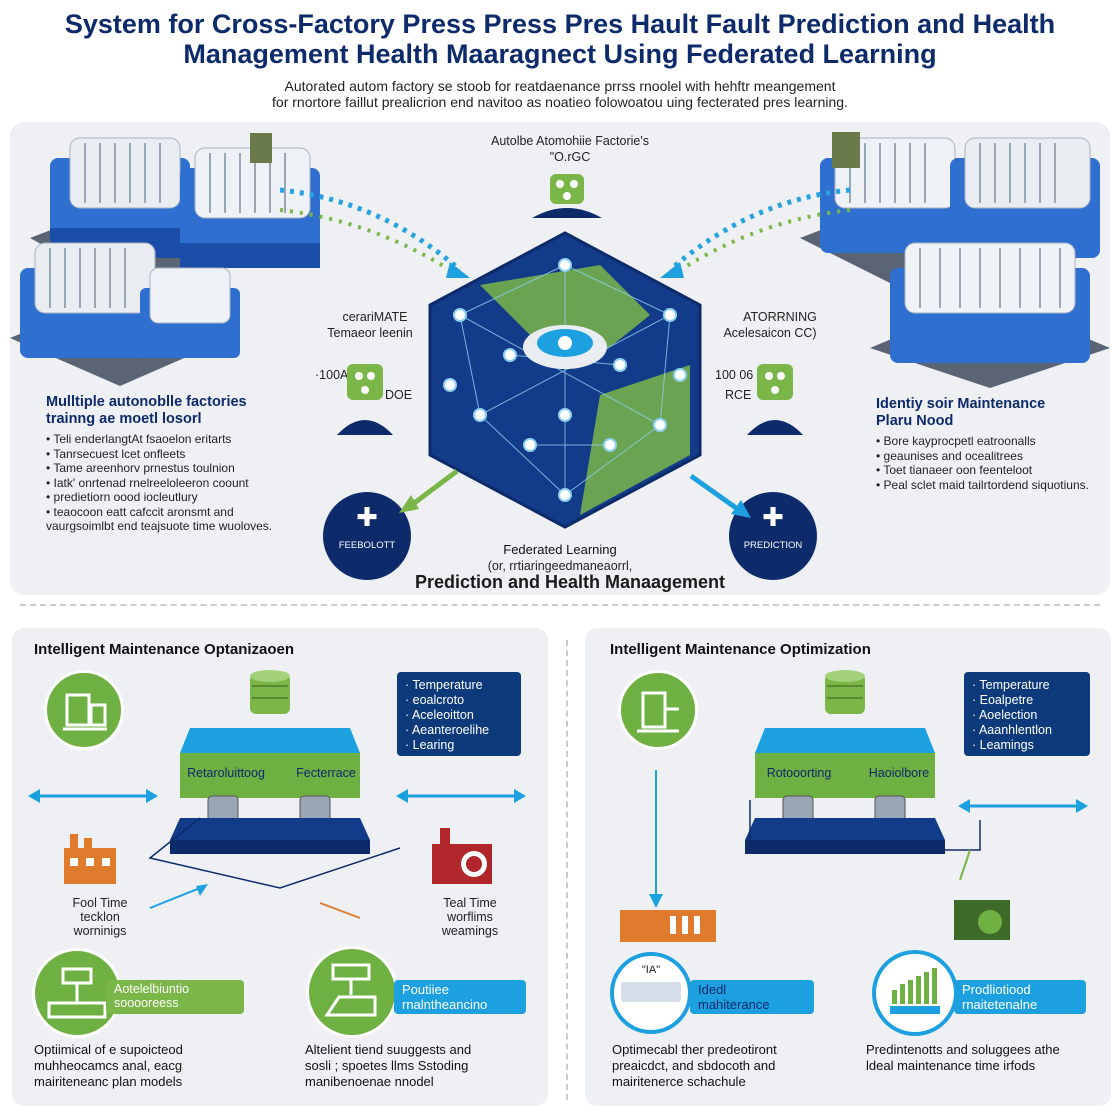 This screenshot has height=1120, width=1120. Describe the element at coordinates (1027, 745) in the screenshot. I see `sensor-item: Leamings` at that location.